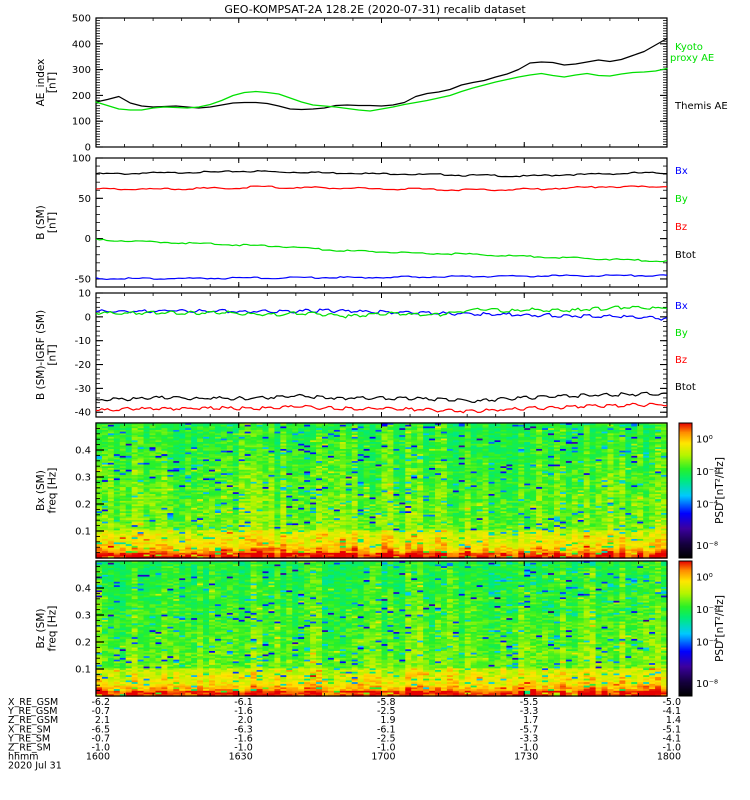 The height and width of the screenshot is (800, 750). What do you see at coordinates (381, 397) in the screenshot?
I see `b-sm-minus-igrf-series-btot` at bounding box center [381, 397].